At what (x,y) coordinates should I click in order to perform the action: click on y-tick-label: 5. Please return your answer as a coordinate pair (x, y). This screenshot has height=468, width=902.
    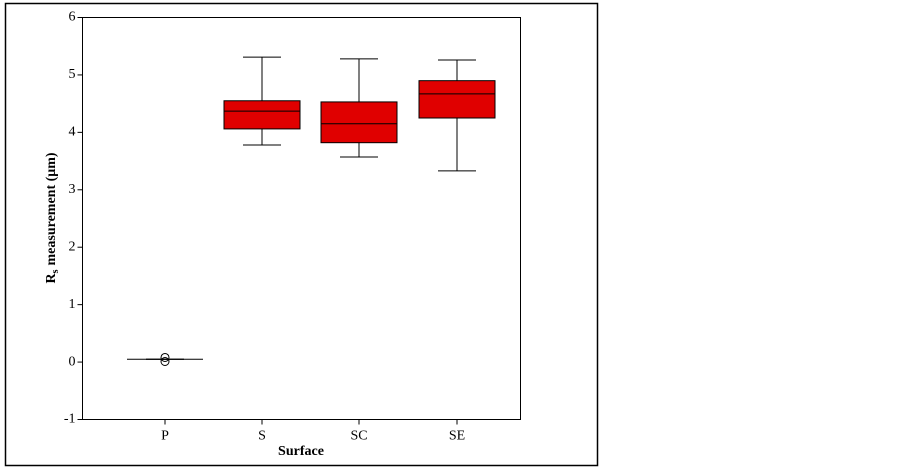
    Looking at the image, I should click on (72, 74).